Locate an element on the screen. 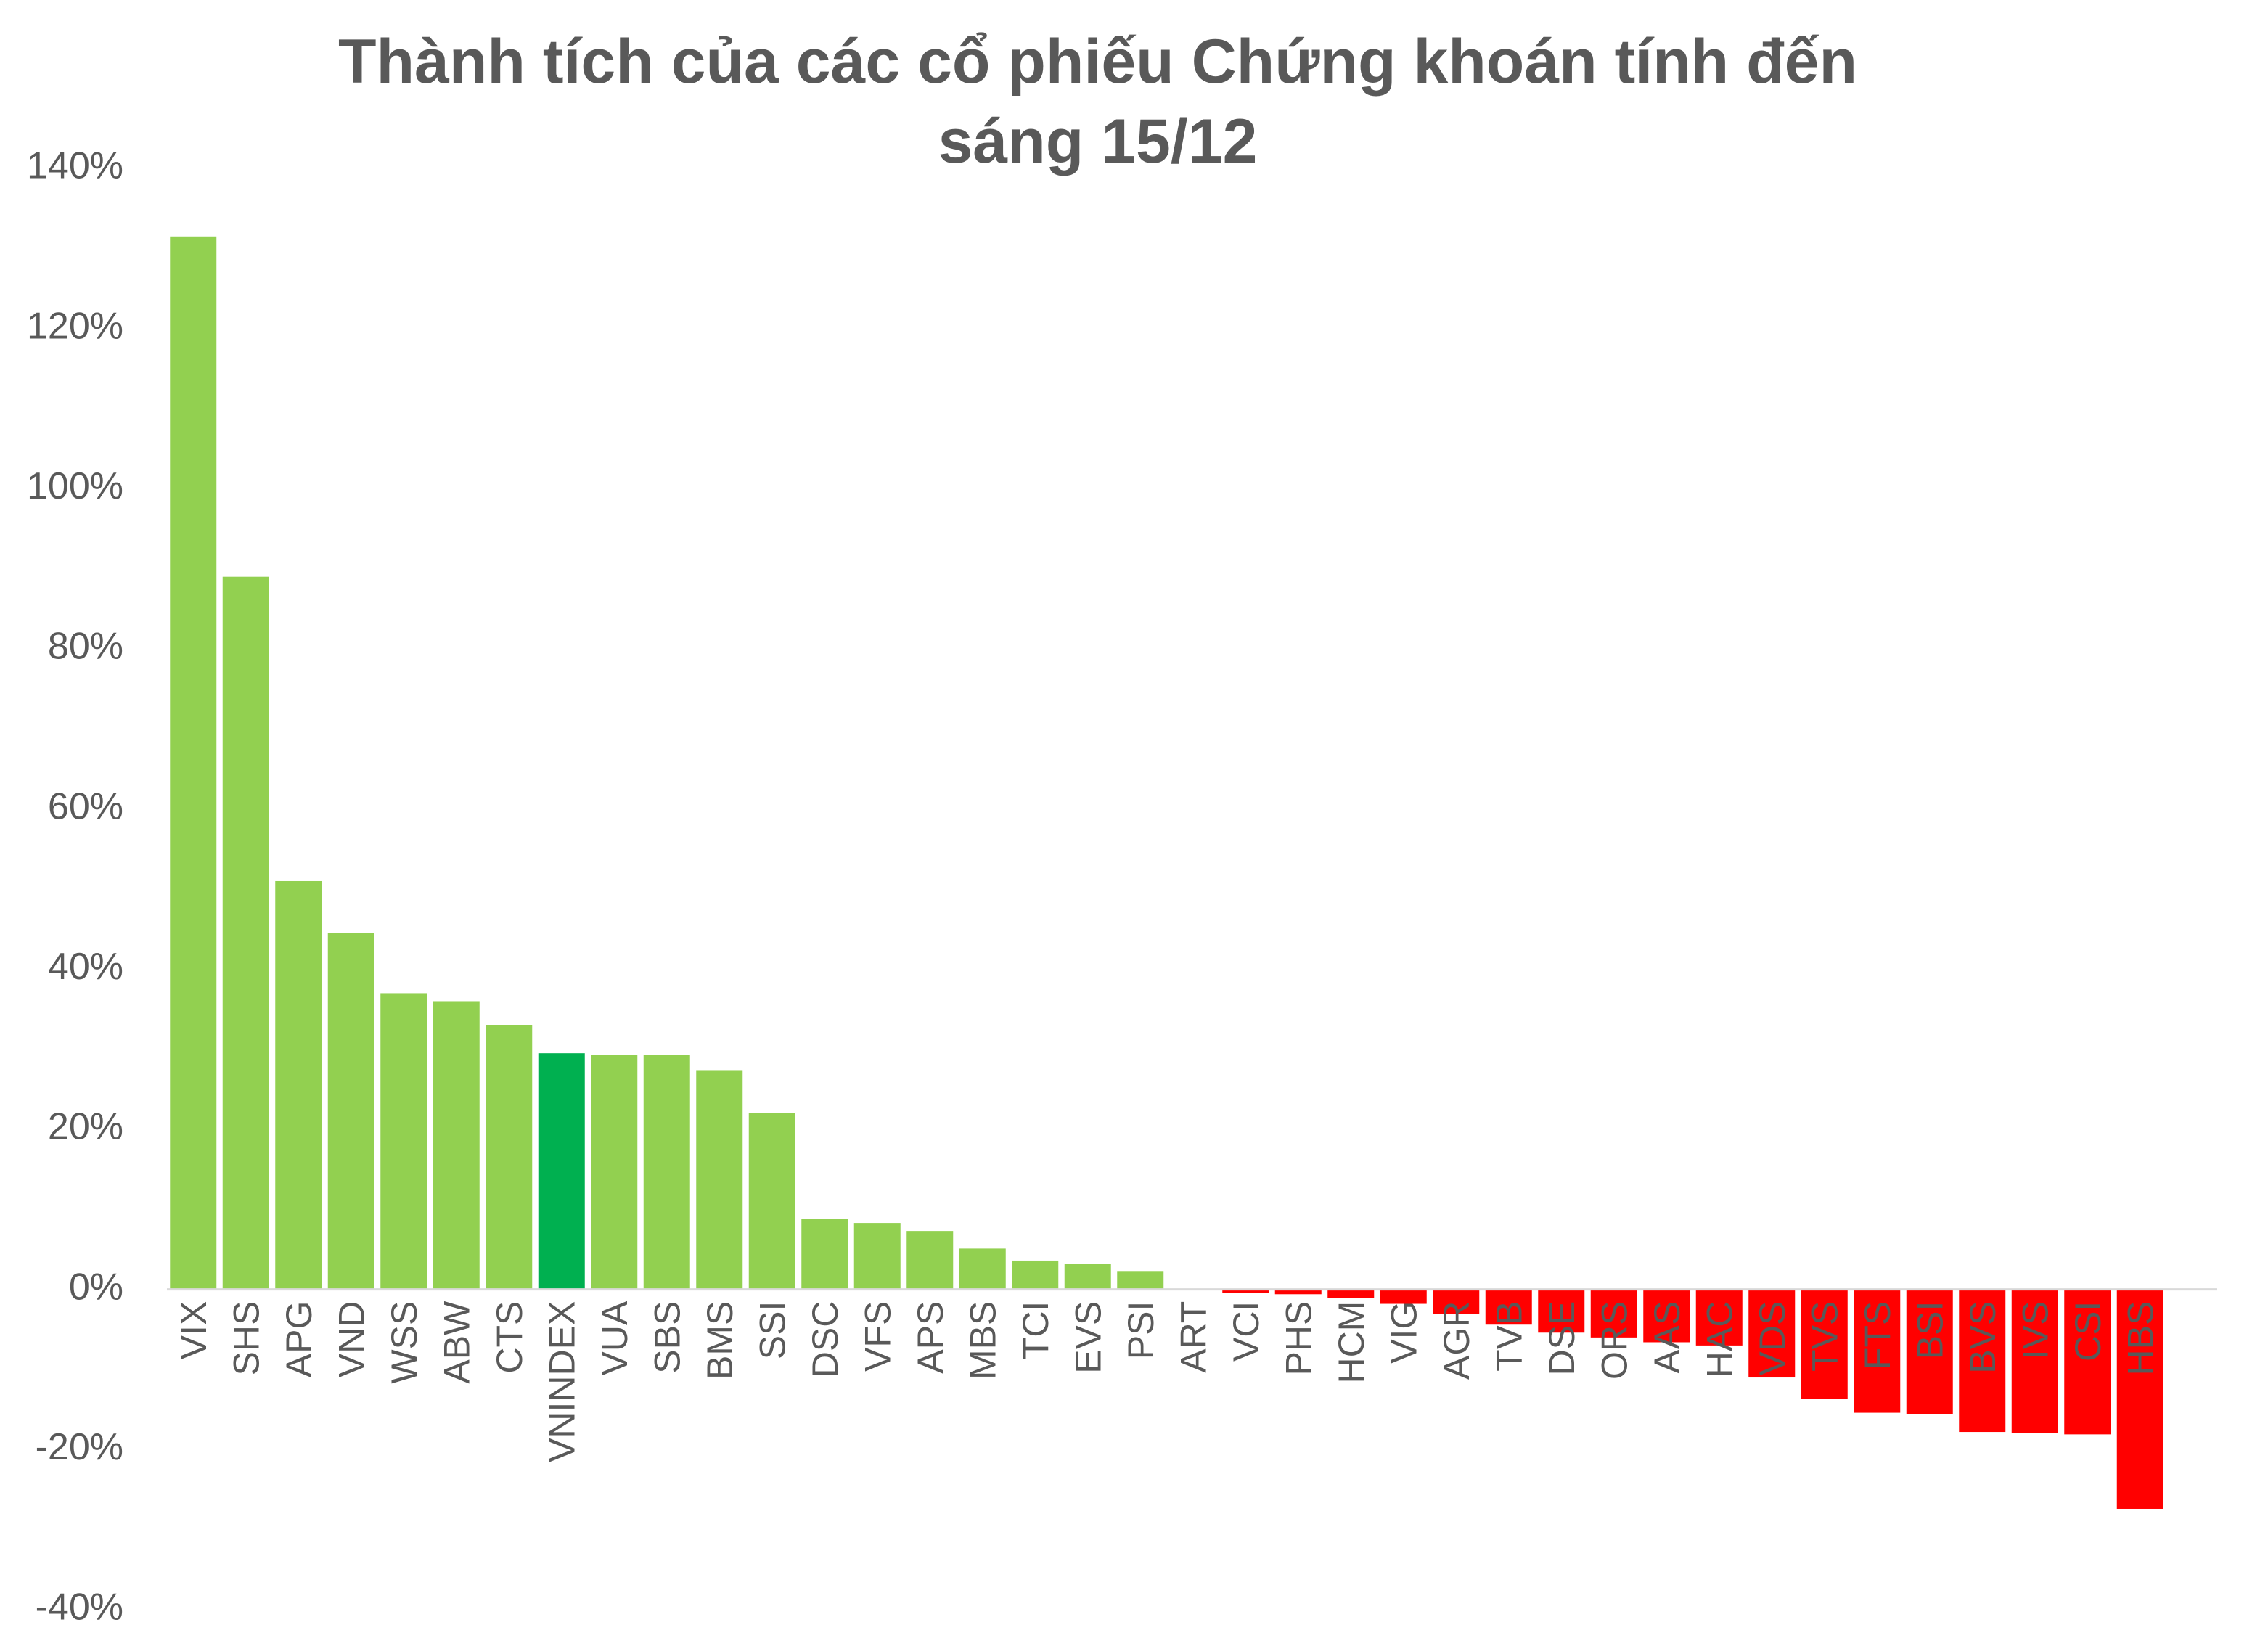  bar-aps is located at coordinates (930, 1260).